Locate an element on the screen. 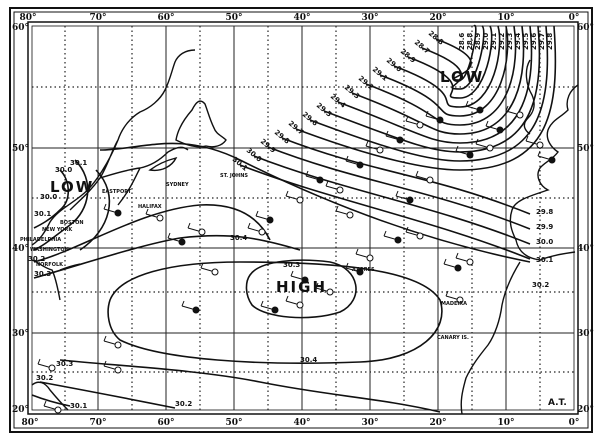 The width and height of the screenshot is (600, 439). lat-label: 50° is located at coordinates (585, 149).